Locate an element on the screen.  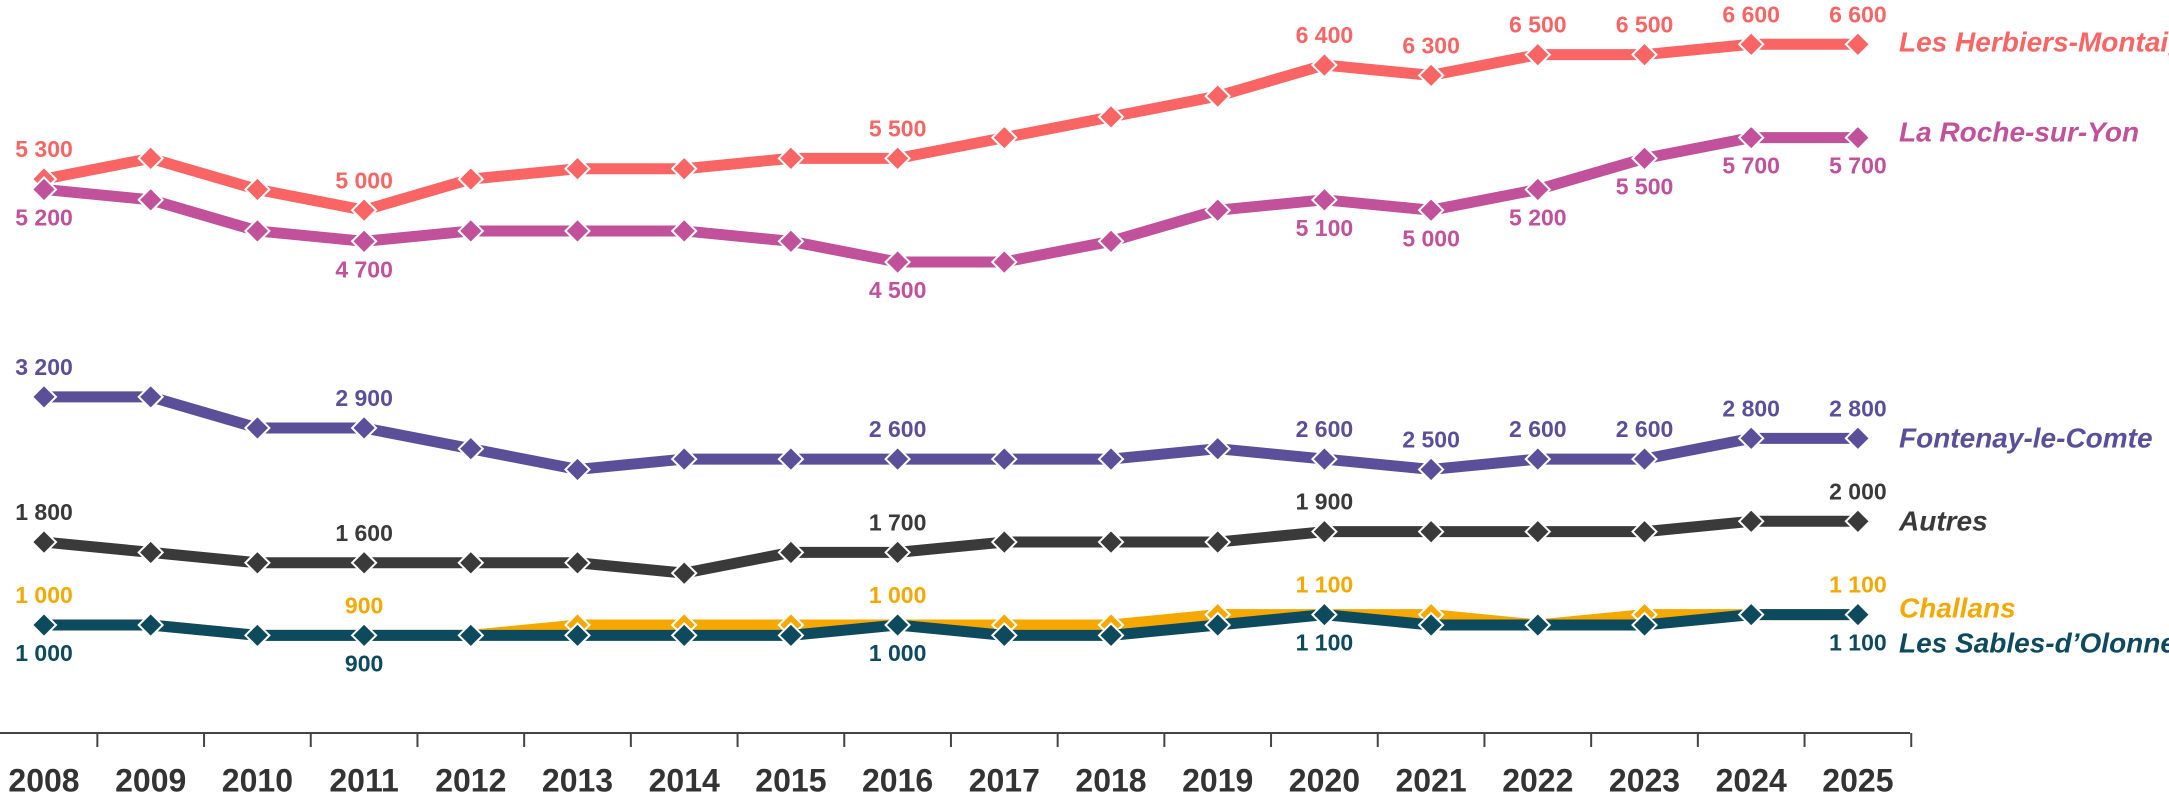
x-tick-label: 2018 is located at coordinates (1110, 780).